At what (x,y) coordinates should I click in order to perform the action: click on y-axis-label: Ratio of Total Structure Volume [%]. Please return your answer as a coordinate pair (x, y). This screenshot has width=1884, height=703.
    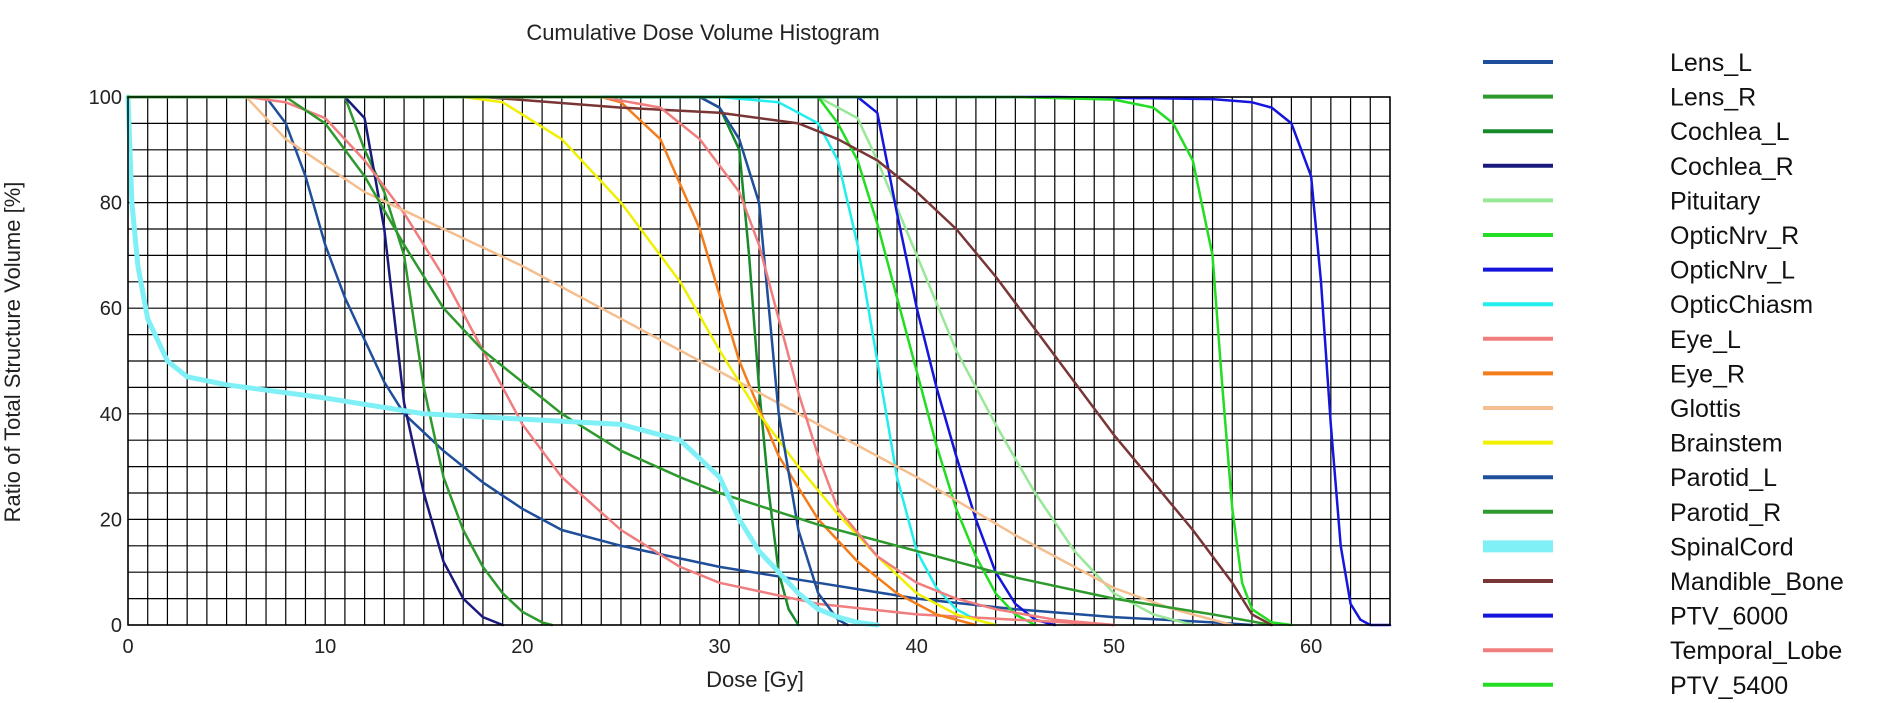
    Looking at the image, I should click on (12, 352).